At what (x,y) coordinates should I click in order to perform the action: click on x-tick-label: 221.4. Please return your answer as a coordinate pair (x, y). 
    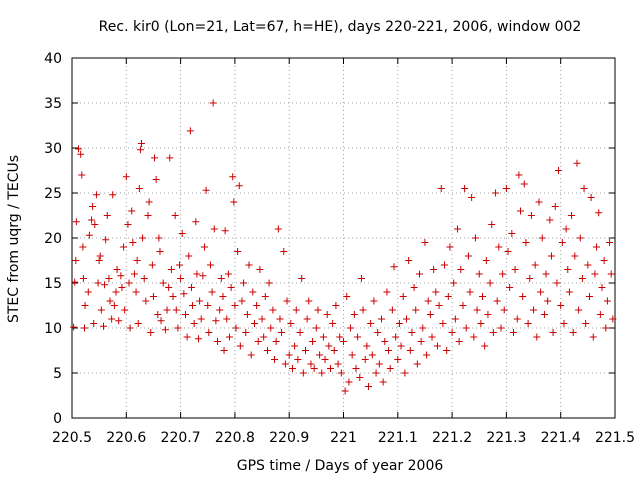
    Looking at the image, I should click on (561, 438).